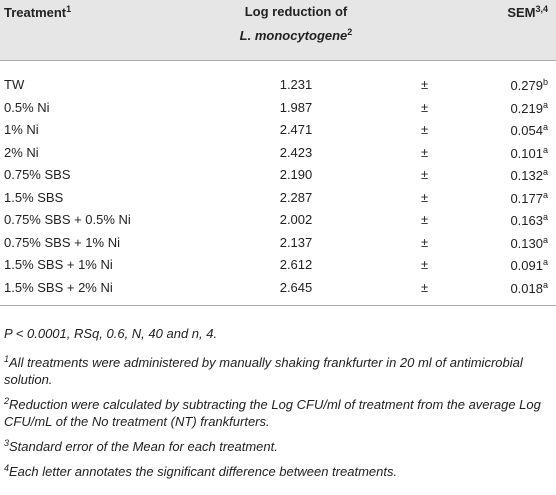 This screenshot has height=495, width=556. What do you see at coordinates (526, 130) in the screenshot?
I see `sem-value: 0.054` at bounding box center [526, 130].